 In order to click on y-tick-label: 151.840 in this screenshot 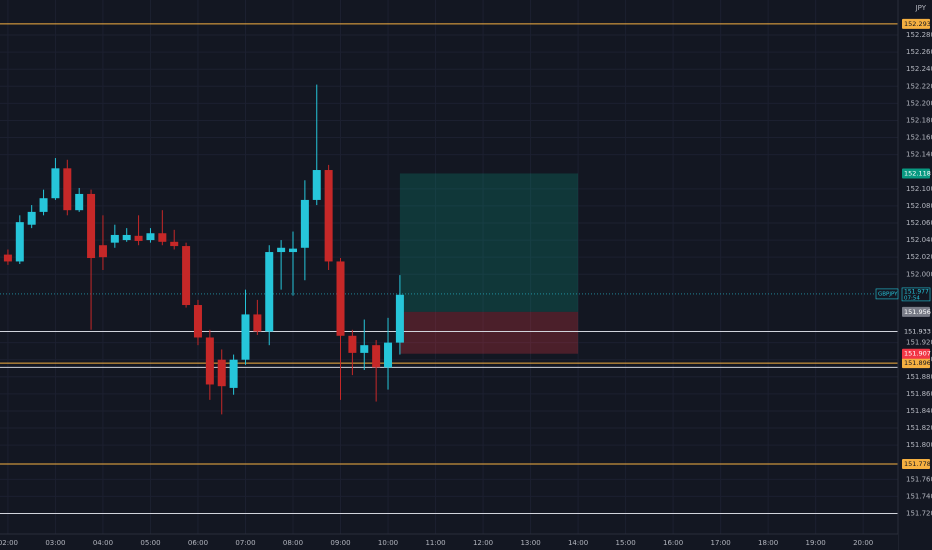, I will do `click(919, 411)`.